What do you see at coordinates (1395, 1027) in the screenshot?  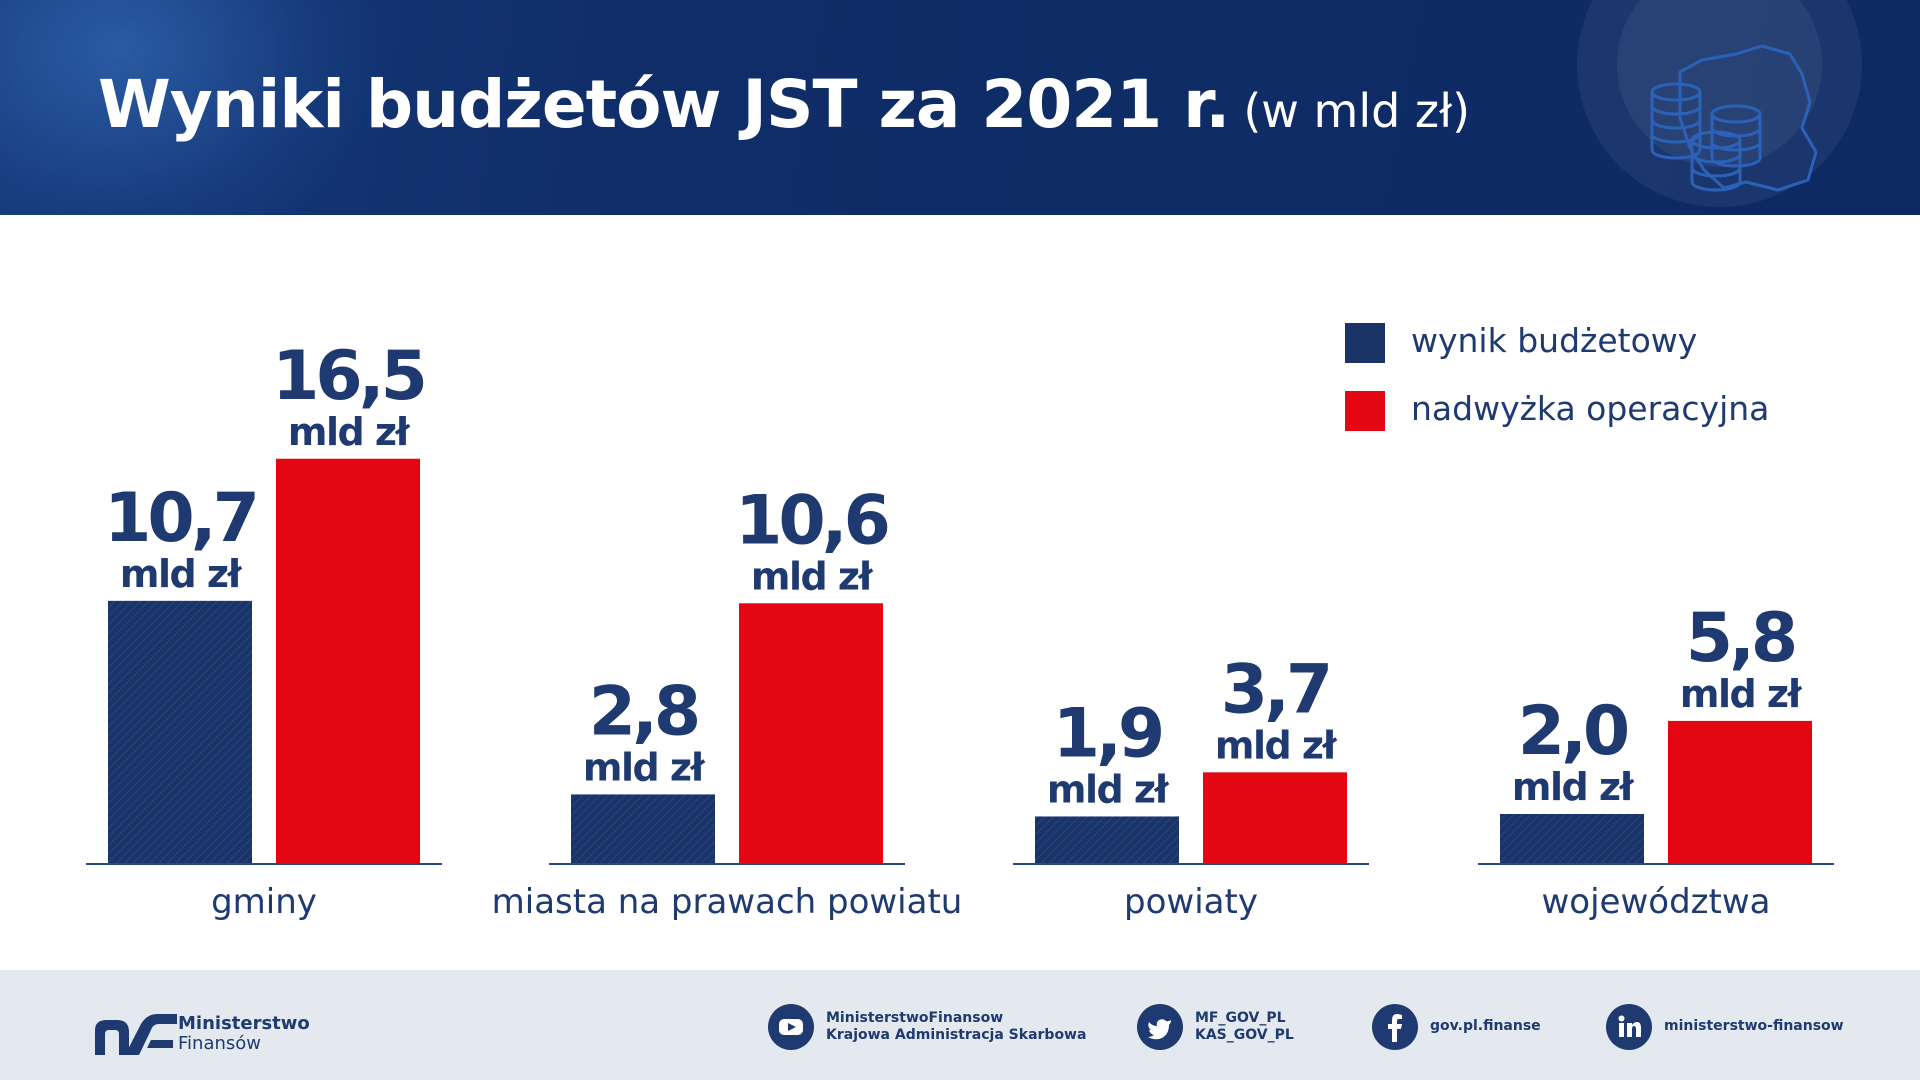 I see `facebook-icon` at bounding box center [1395, 1027].